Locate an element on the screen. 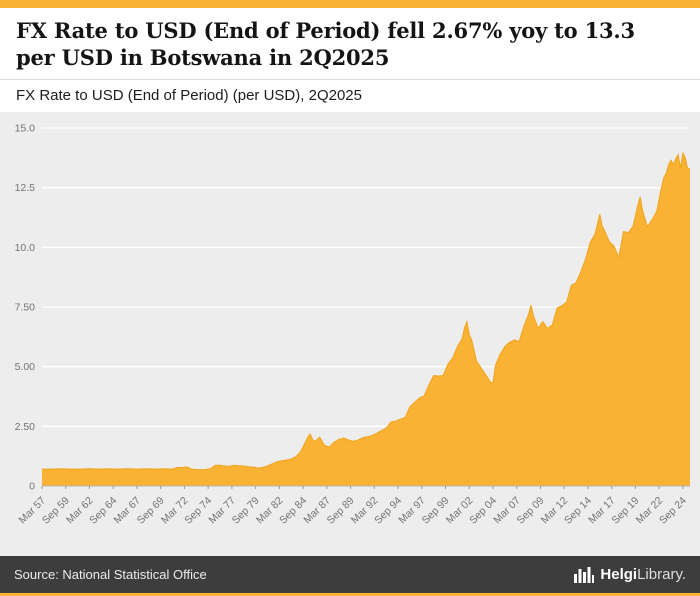 The image size is (700, 596). brand-name-regular: Library. is located at coordinates (661, 574).